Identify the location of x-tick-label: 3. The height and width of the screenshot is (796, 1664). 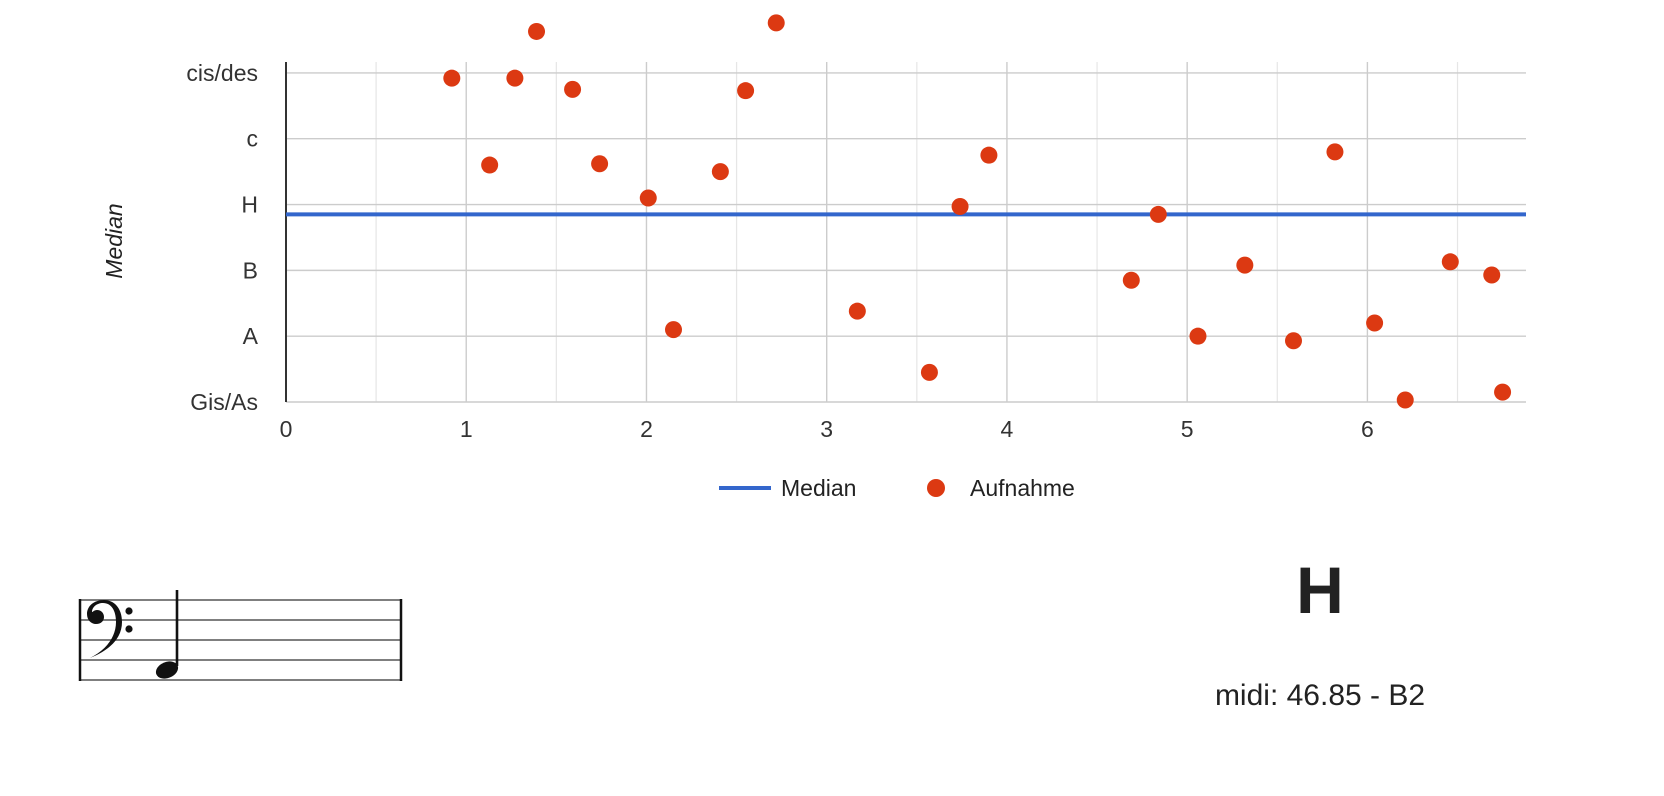
(826, 429).